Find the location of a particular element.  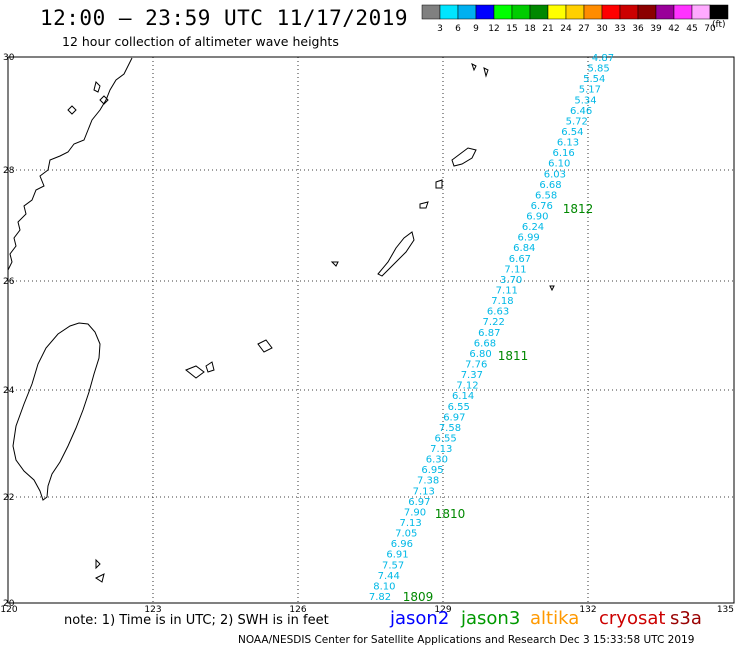

wave-height-value: 6.30 is located at coordinates (437, 460).